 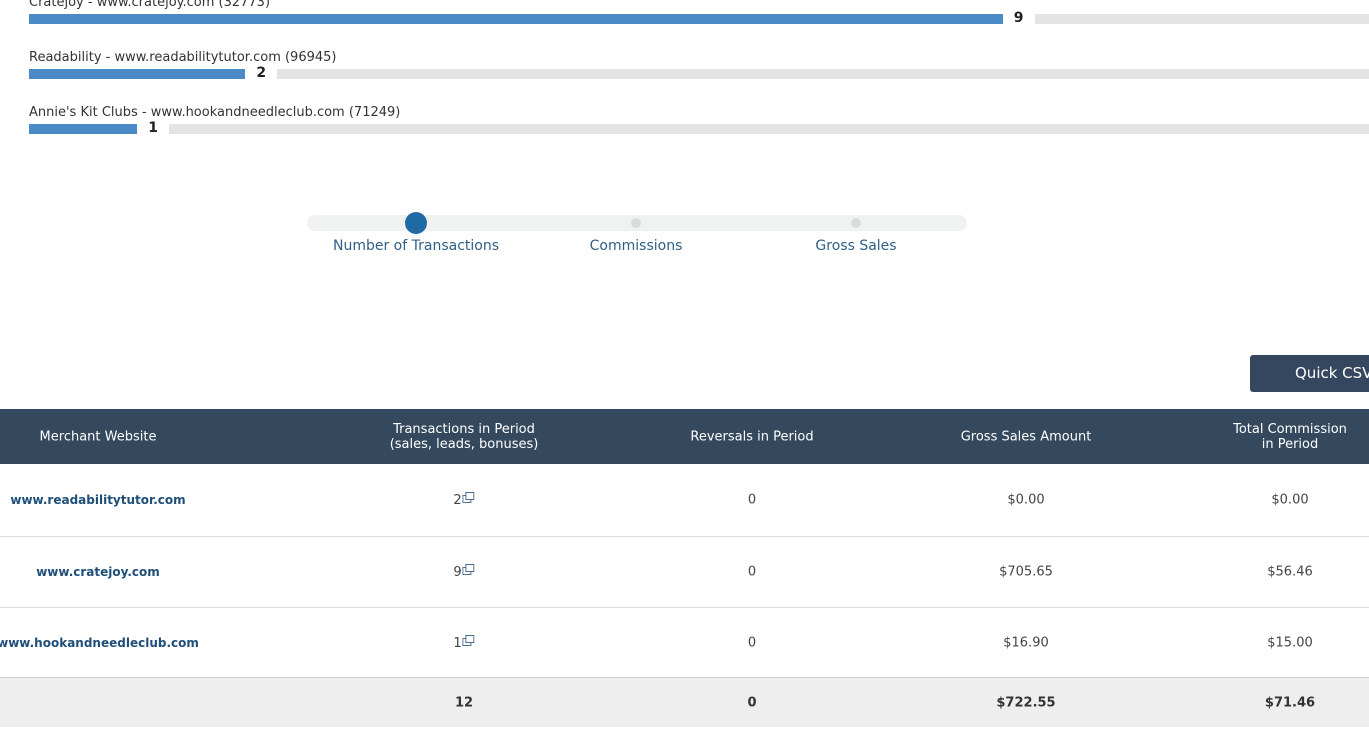 What do you see at coordinates (1018, 18) in the screenshot?
I see `bar-value: 9` at bounding box center [1018, 18].